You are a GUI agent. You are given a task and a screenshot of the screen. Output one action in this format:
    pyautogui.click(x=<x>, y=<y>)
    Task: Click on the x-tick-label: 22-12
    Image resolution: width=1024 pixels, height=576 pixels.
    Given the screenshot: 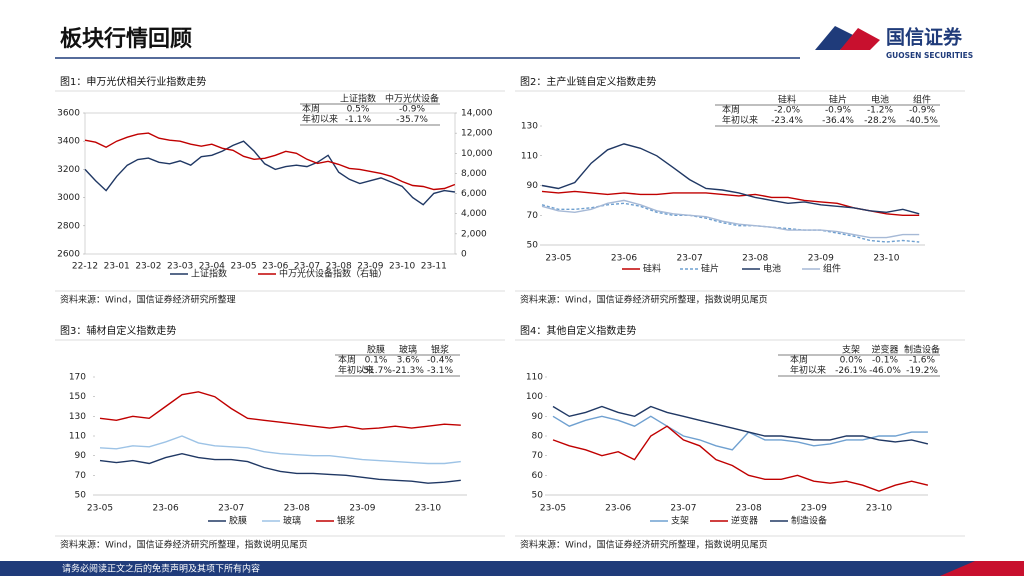 What is the action you would take?
    pyautogui.click(x=85, y=267)
    